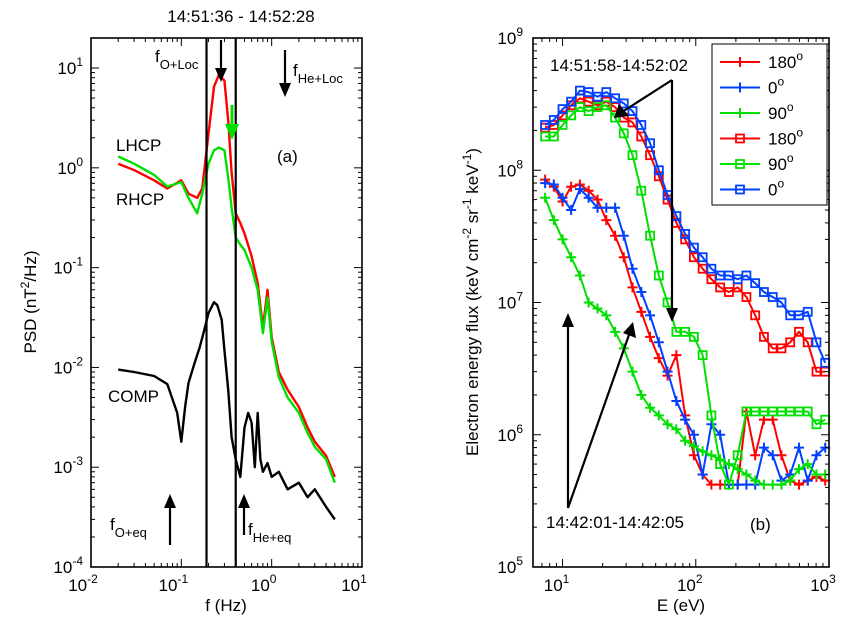 This screenshot has width=849, height=625. What do you see at coordinates (170, 519) in the screenshot?
I see `f-o-eq-arrow` at bounding box center [170, 519].